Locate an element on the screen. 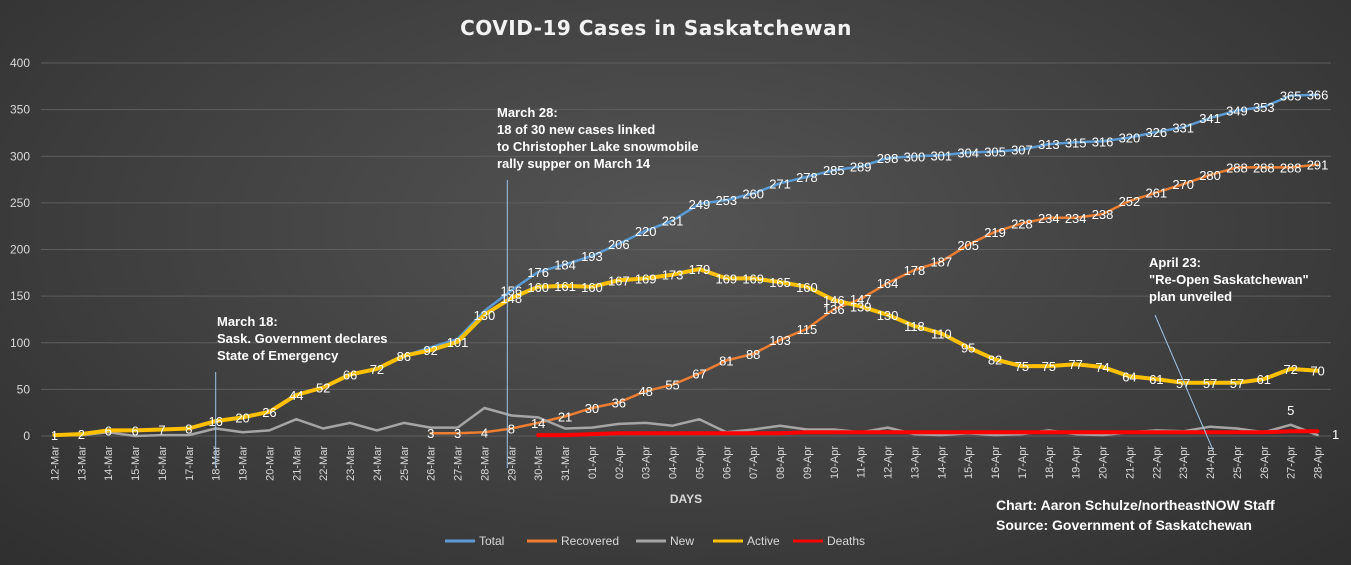 The height and width of the screenshot is (565, 1351). x-tick-label: 30-Mar is located at coordinates (539, 463).